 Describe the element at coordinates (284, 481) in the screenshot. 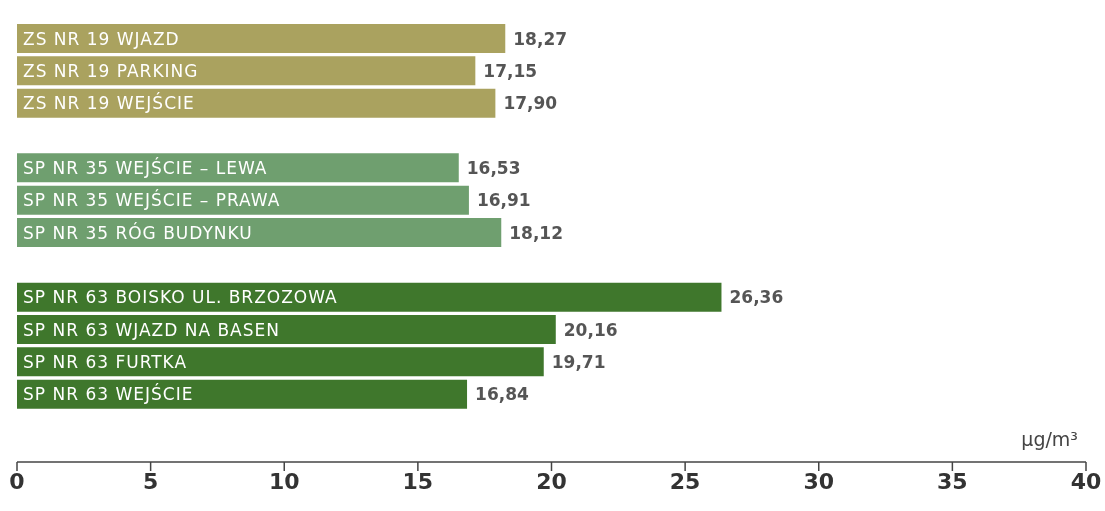

I see `x-tick-label: 10` at that location.